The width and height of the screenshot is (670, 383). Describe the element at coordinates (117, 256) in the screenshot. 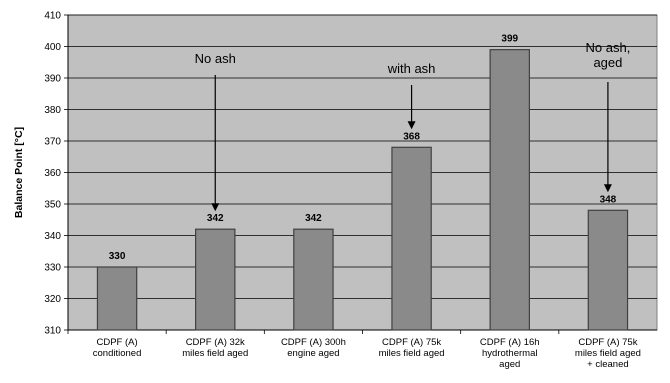

I see `bar-value-label: 330` at that location.